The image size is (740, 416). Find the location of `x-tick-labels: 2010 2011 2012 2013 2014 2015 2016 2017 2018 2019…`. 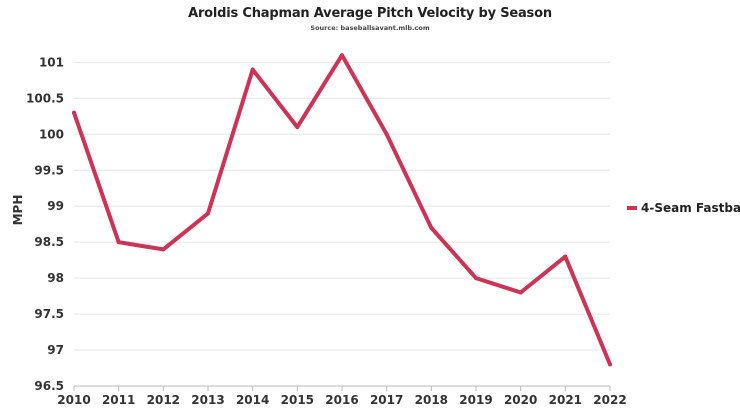

x-tick-labels: 2010 2011 2012 2013 2014 2015 2016 2017 2018 2019… is located at coordinates (341, 400).